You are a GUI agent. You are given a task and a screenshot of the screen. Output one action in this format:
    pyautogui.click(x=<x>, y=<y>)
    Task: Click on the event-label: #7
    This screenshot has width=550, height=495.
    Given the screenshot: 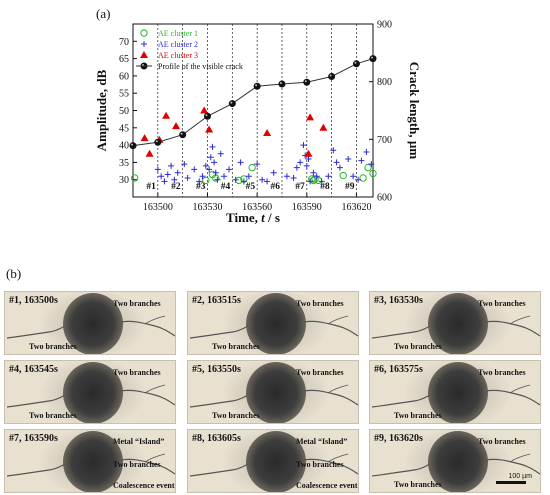 What is the action you would take?
    pyautogui.click(x=300, y=187)
    